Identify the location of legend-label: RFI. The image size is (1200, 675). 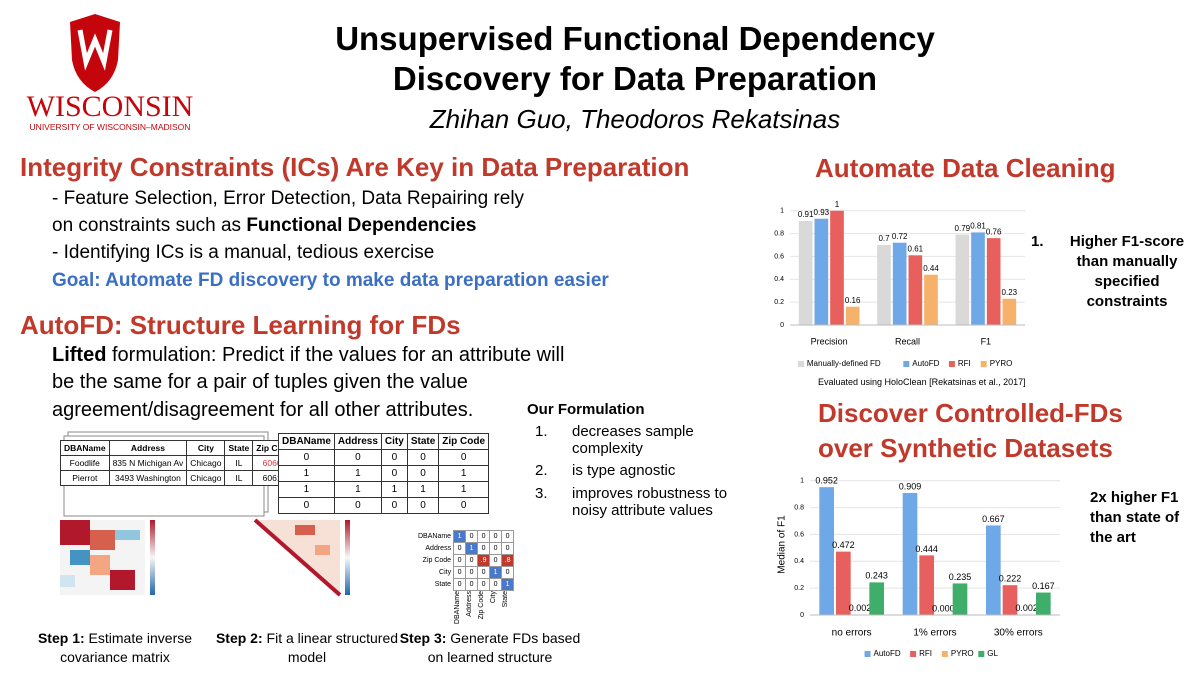
(925, 653).